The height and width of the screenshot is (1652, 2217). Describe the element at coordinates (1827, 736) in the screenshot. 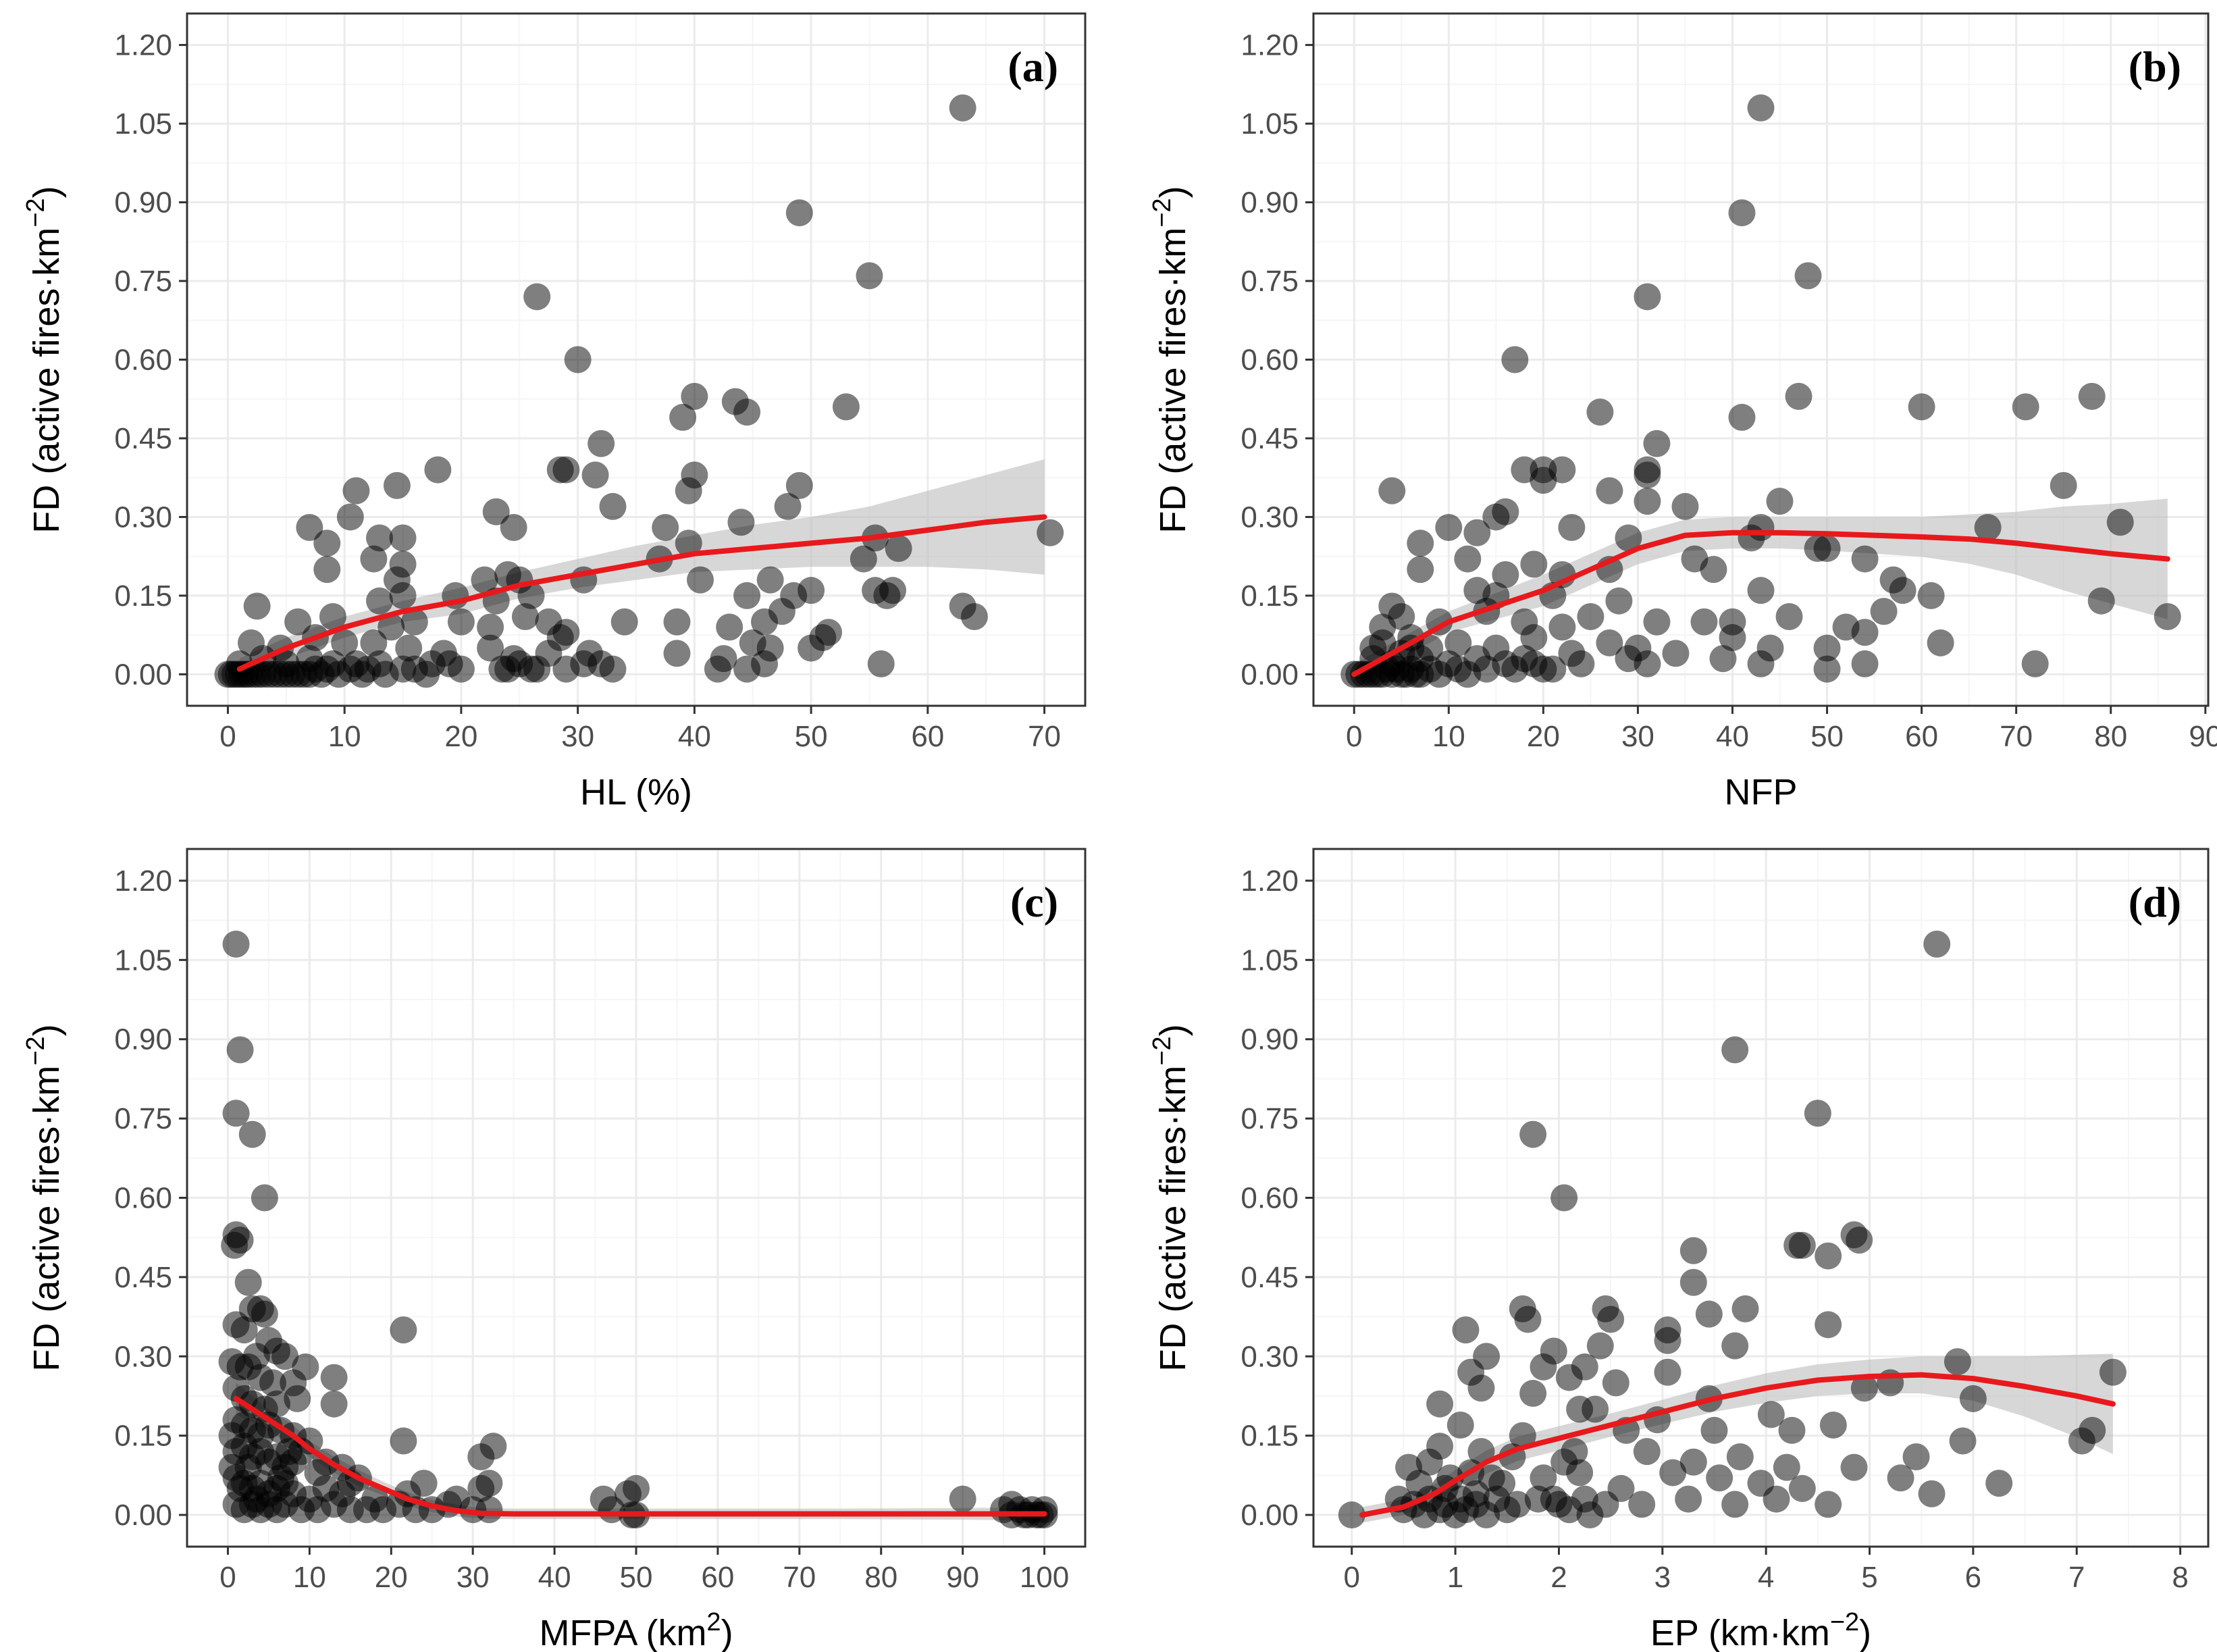

I see `x-tick-label: 50` at that location.